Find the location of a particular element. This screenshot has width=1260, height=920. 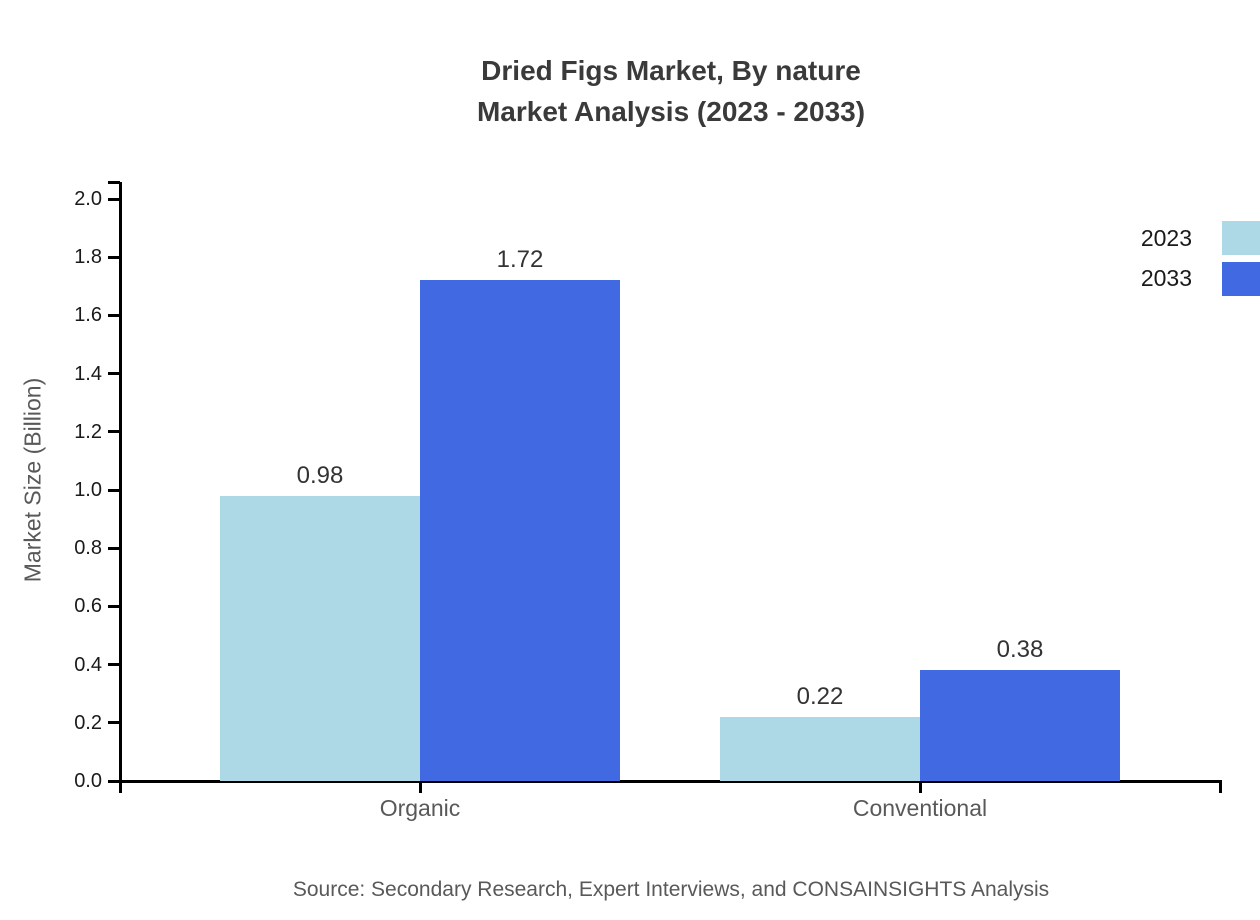

y-tick-label: 0.2 is located at coordinates (88, 722).